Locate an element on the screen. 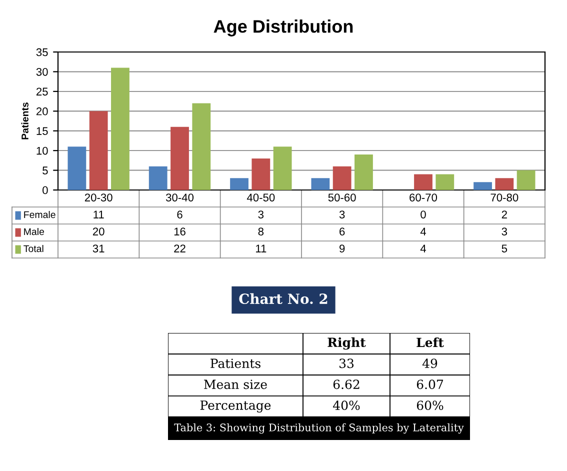 The height and width of the screenshot is (471, 567). data-label: 2 is located at coordinates (504, 214).